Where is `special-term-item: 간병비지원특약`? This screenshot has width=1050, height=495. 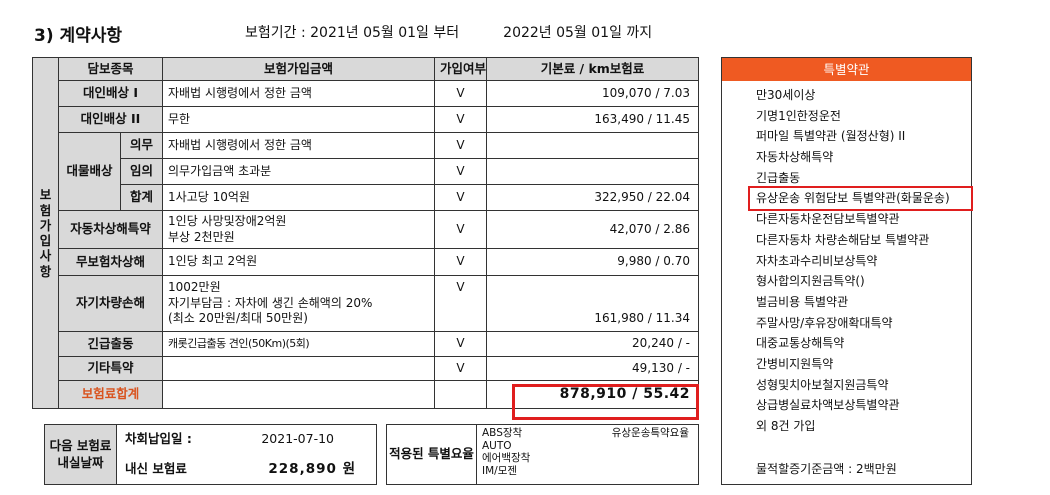 special-term-item: 간병비지원특약 is located at coordinates (795, 363).